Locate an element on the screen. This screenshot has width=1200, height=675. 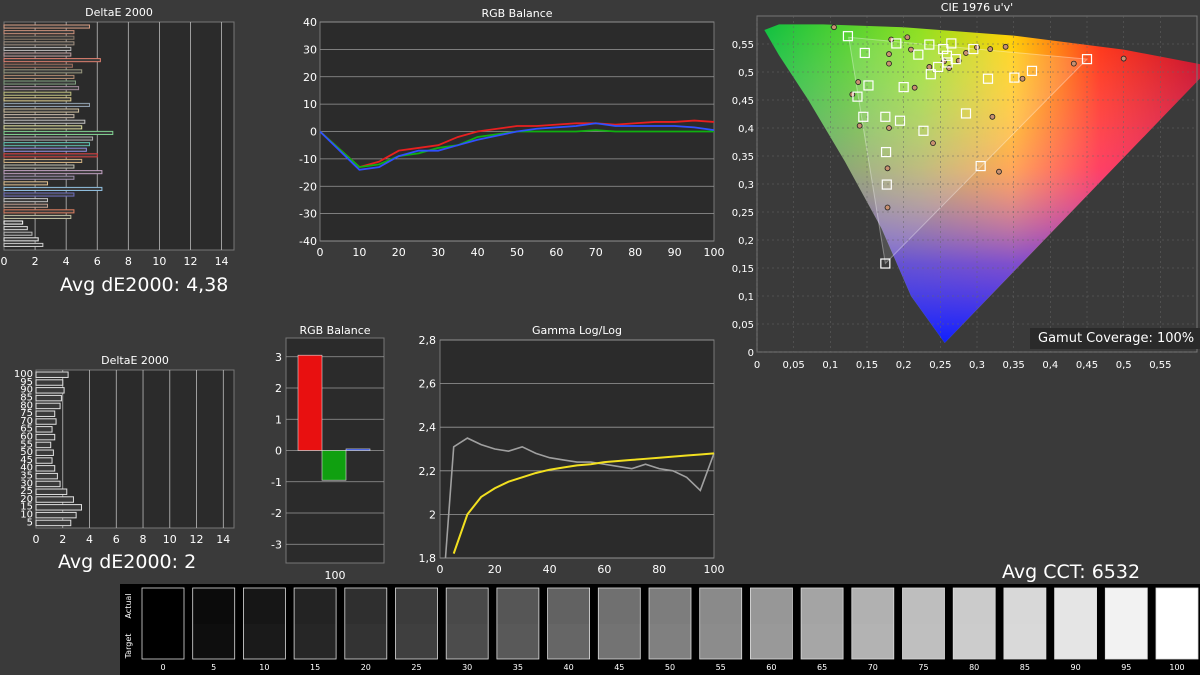
y-tick-label: 2 is located at coordinates (278, 388).